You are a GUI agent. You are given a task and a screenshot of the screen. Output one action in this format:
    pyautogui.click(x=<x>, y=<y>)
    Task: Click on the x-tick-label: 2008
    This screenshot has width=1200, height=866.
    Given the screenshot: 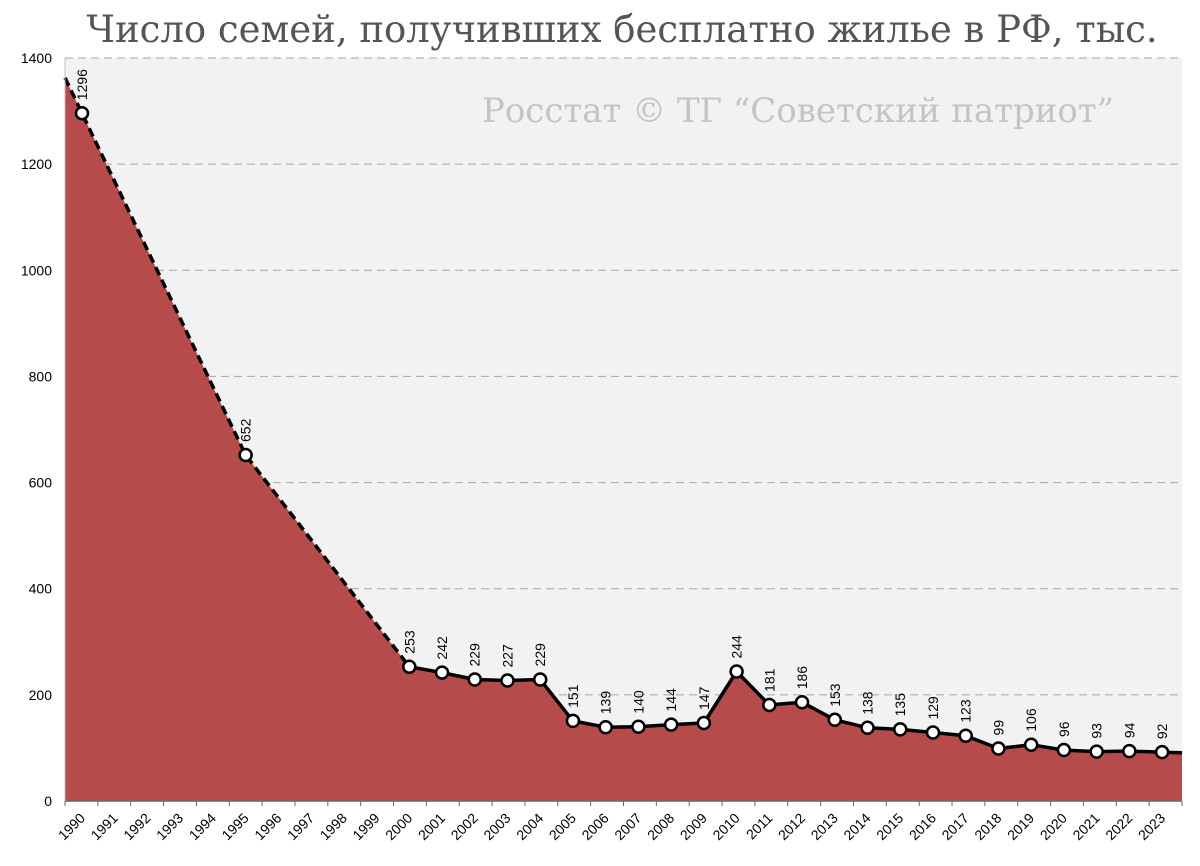 What is the action you would take?
    pyautogui.click(x=660, y=826)
    